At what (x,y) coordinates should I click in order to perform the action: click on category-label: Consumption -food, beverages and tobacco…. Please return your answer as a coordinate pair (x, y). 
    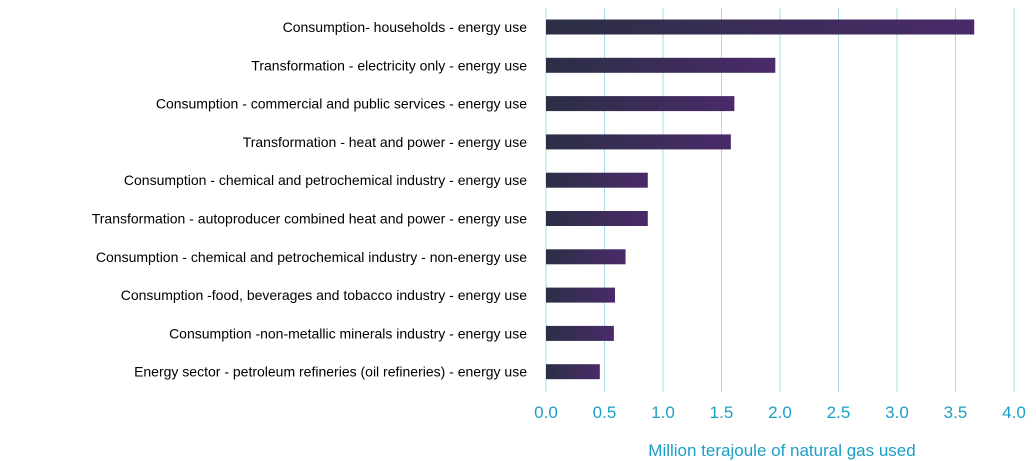
    Looking at the image, I should click on (324, 295).